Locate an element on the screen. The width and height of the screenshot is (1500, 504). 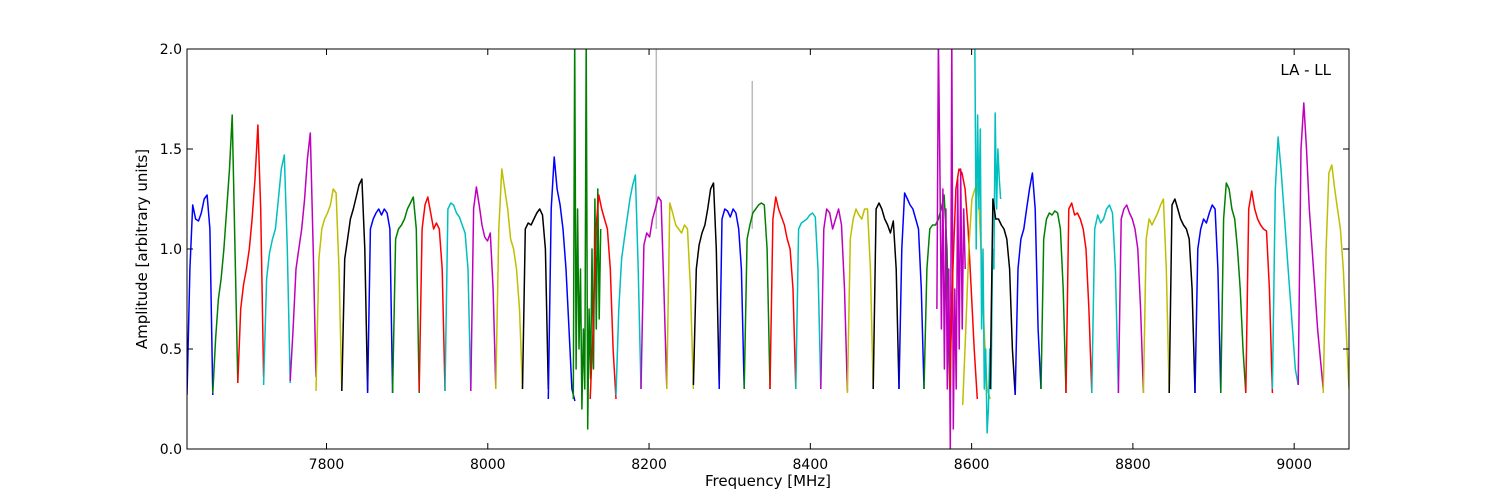
y-tick-label: 0.5 is located at coordinates (171, 350).